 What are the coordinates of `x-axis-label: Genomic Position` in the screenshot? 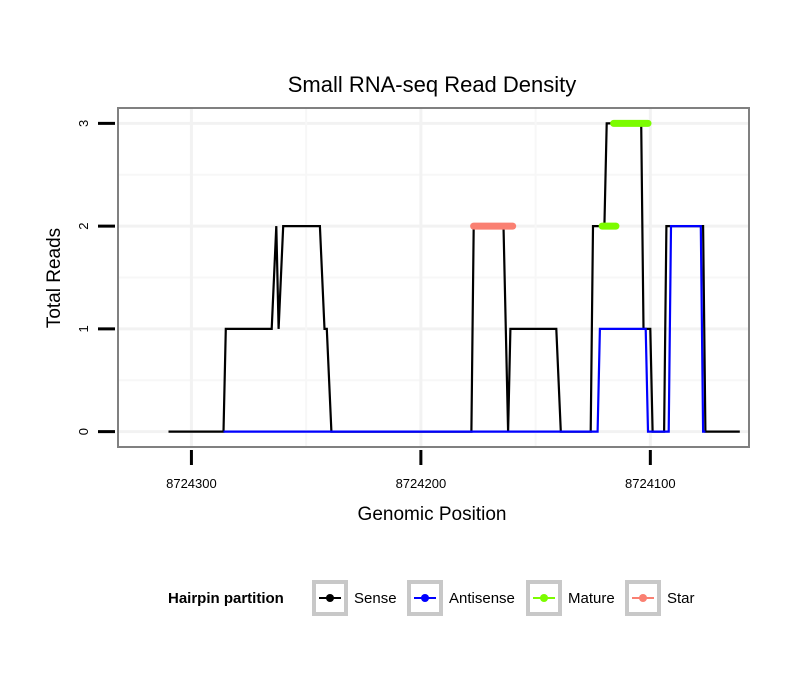 It's located at (432, 514).